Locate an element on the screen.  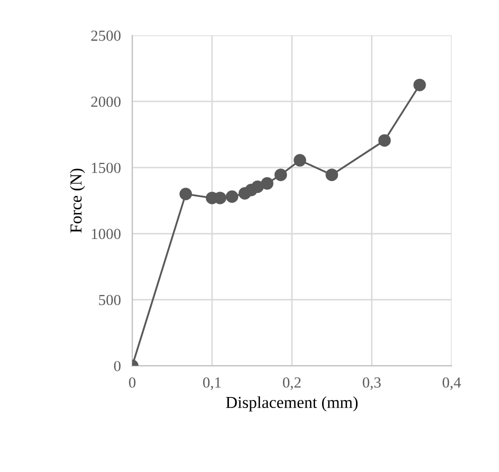
x-tick-label: 0,1 is located at coordinates (212, 383).